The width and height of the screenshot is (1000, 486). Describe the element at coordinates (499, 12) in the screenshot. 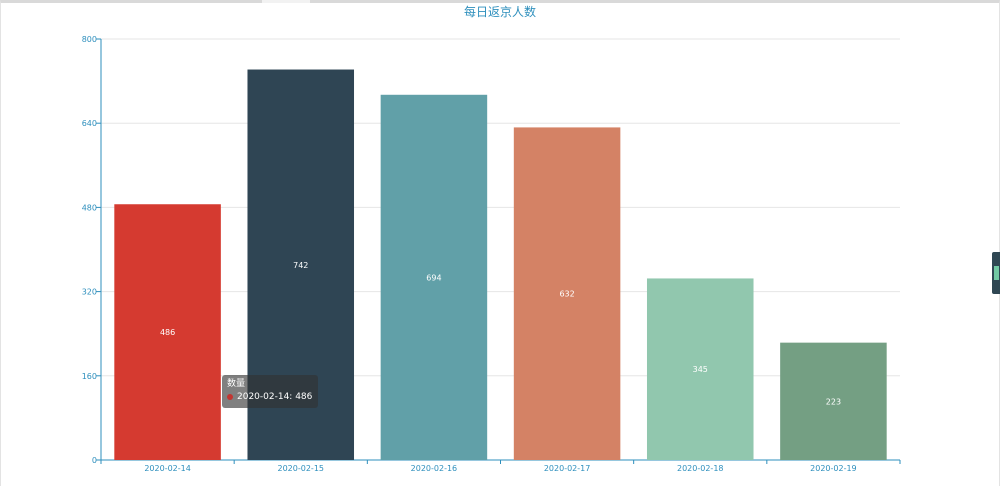

I see `chart-title: 每日返京人数` at that location.